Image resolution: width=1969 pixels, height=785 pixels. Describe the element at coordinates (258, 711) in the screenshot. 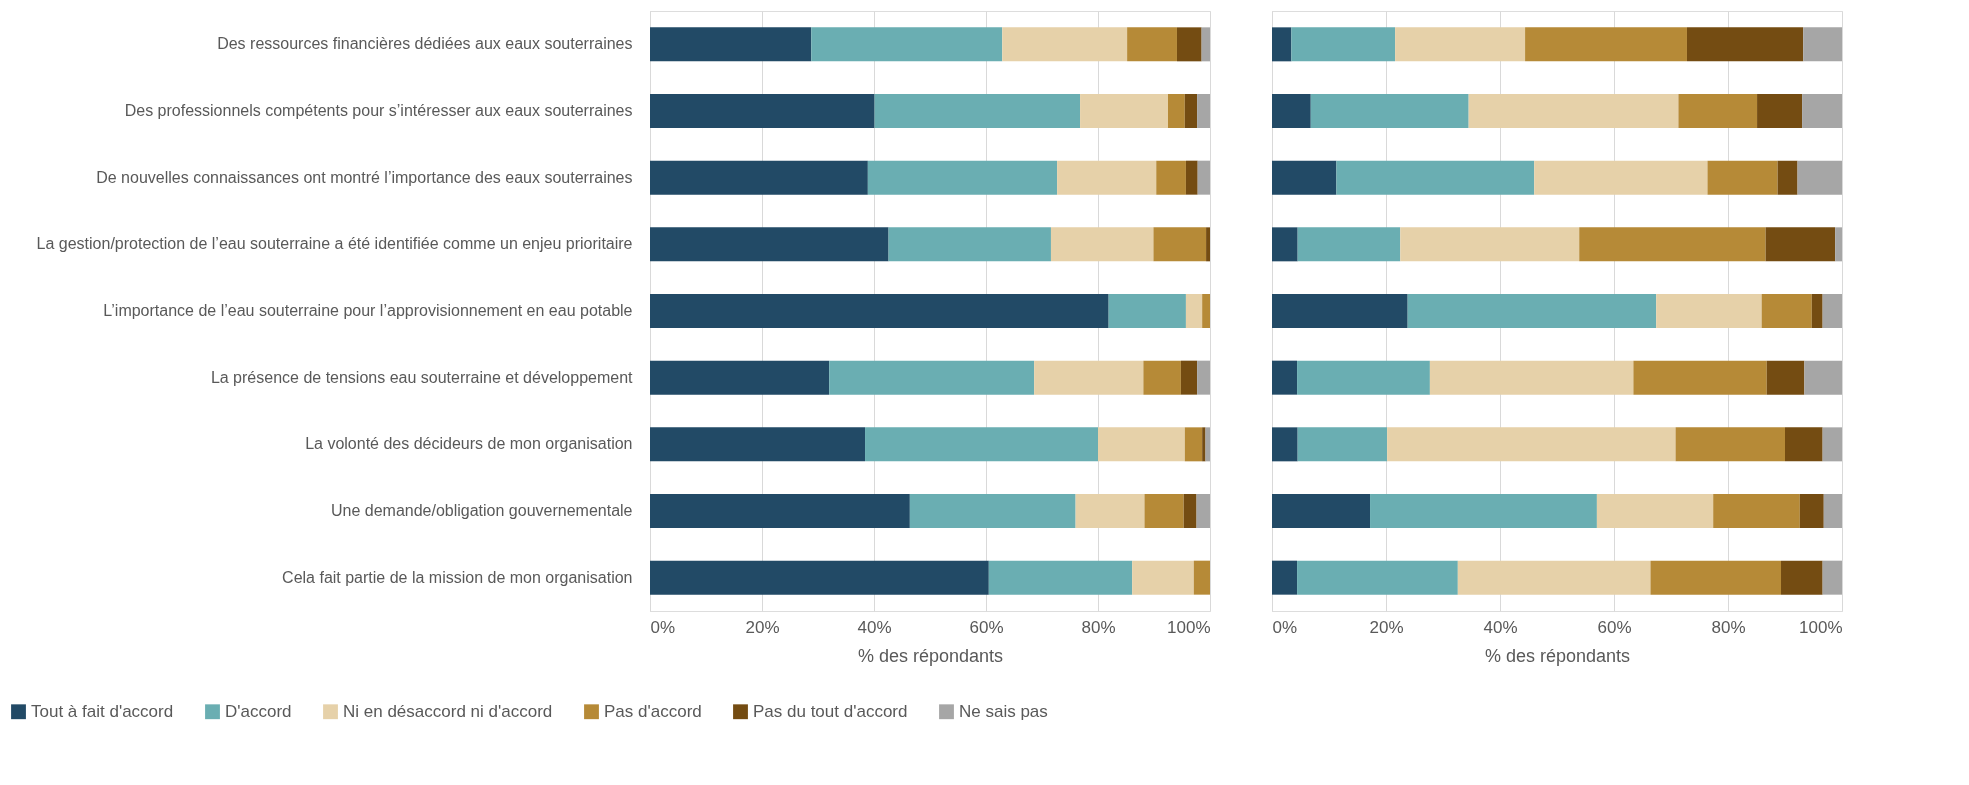

I see `legend-label: D'accord` at that location.